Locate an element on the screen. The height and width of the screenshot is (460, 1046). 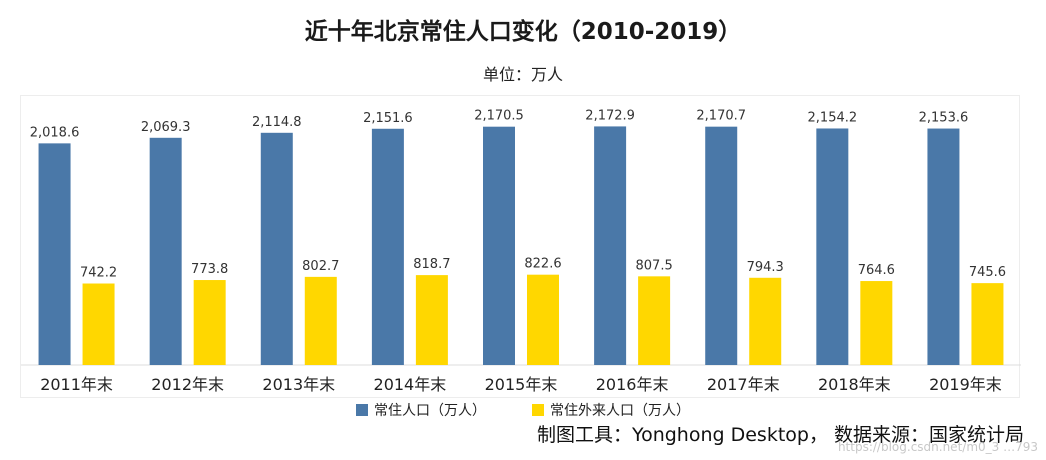
x-tick-label-1: 2012年末 is located at coordinates (187, 384).